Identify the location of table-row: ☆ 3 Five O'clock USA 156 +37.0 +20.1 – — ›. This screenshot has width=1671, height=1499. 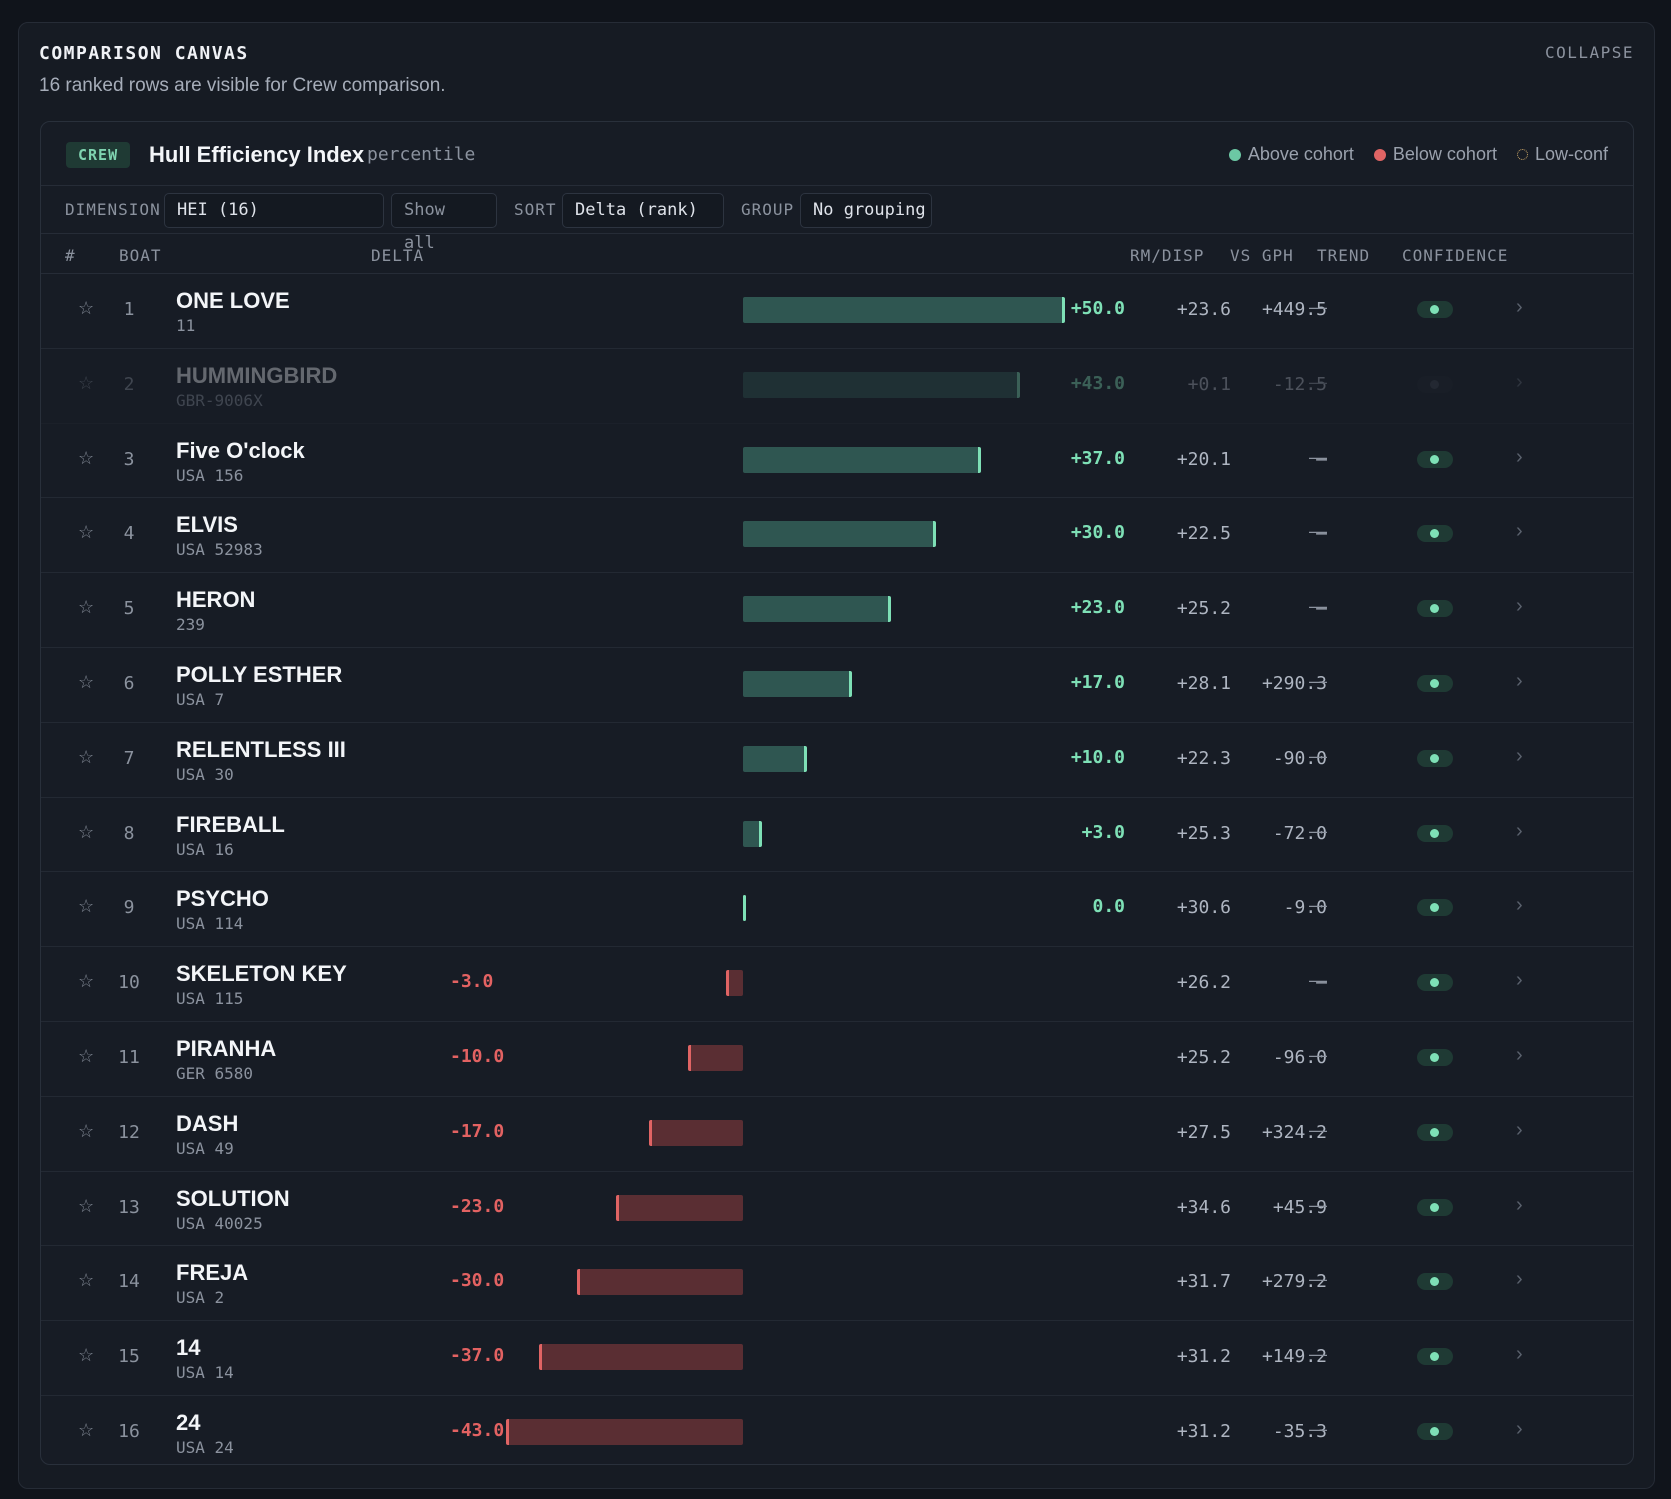
(837, 461).